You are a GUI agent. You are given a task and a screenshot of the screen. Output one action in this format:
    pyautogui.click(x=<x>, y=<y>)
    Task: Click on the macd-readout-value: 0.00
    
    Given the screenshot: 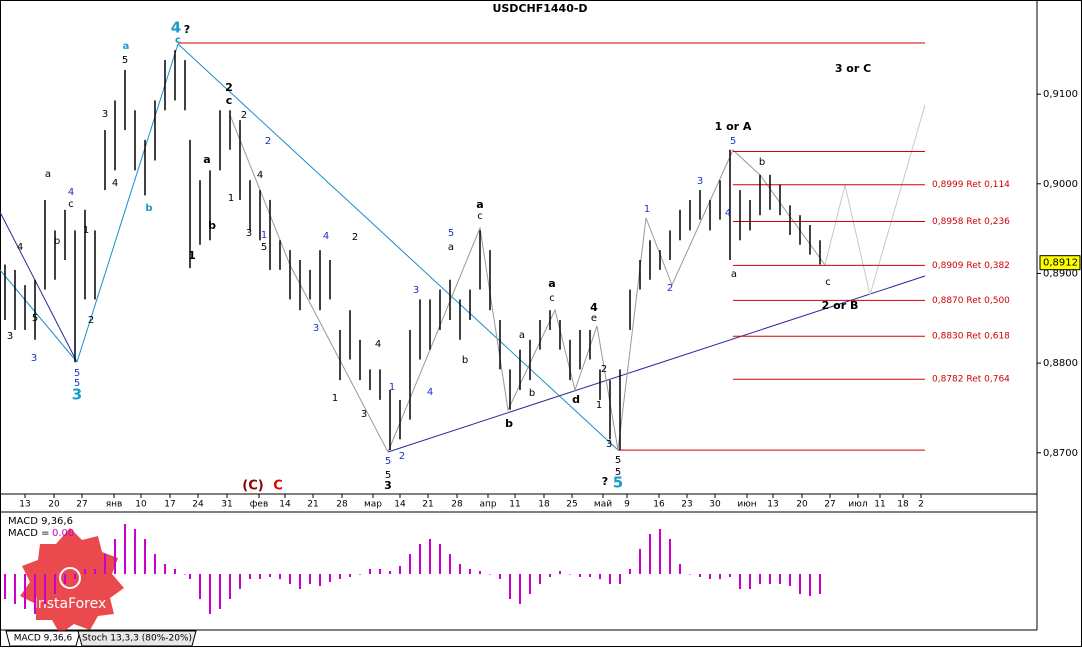 What is the action you would take?
    pyautogui.click(x=63, y=533)
    